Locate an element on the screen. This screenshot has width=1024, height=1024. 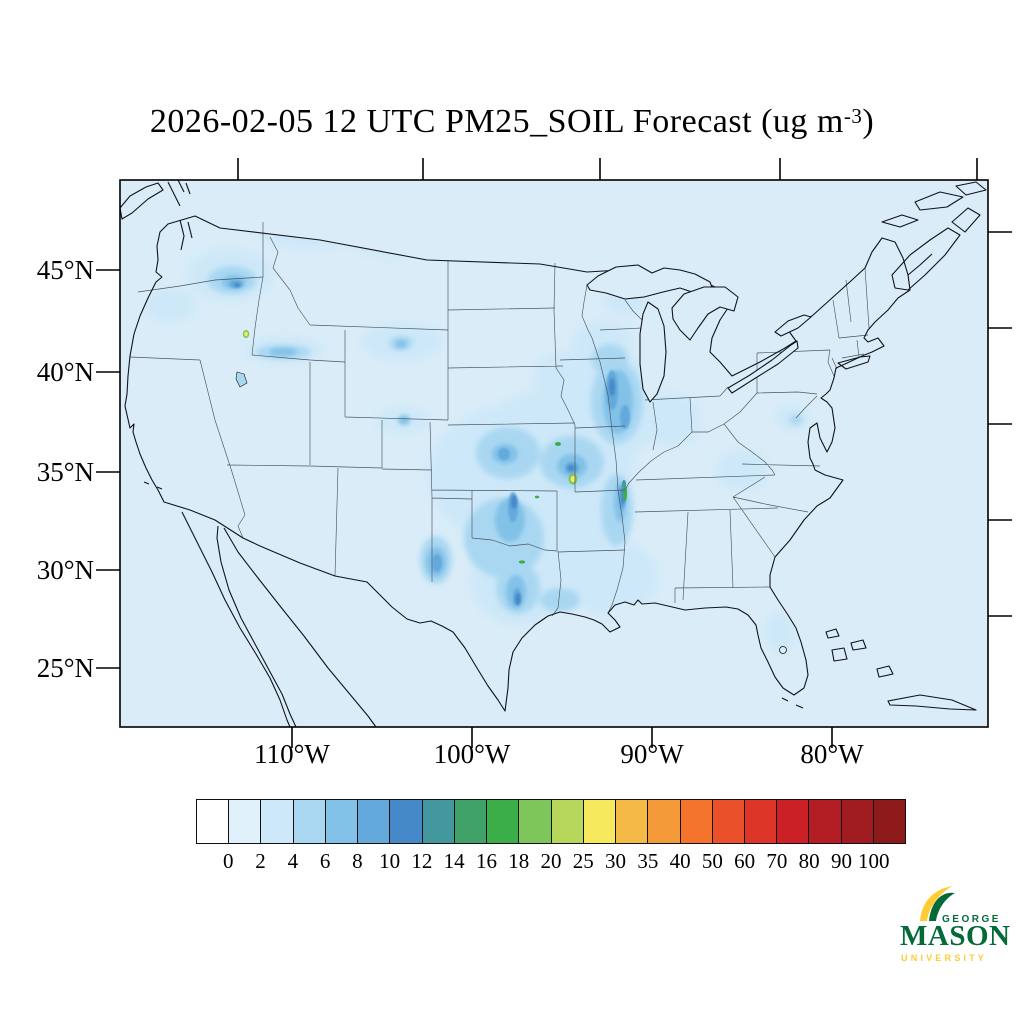
colorbar-tick-label: 4 is located at coordinates (293, 861).